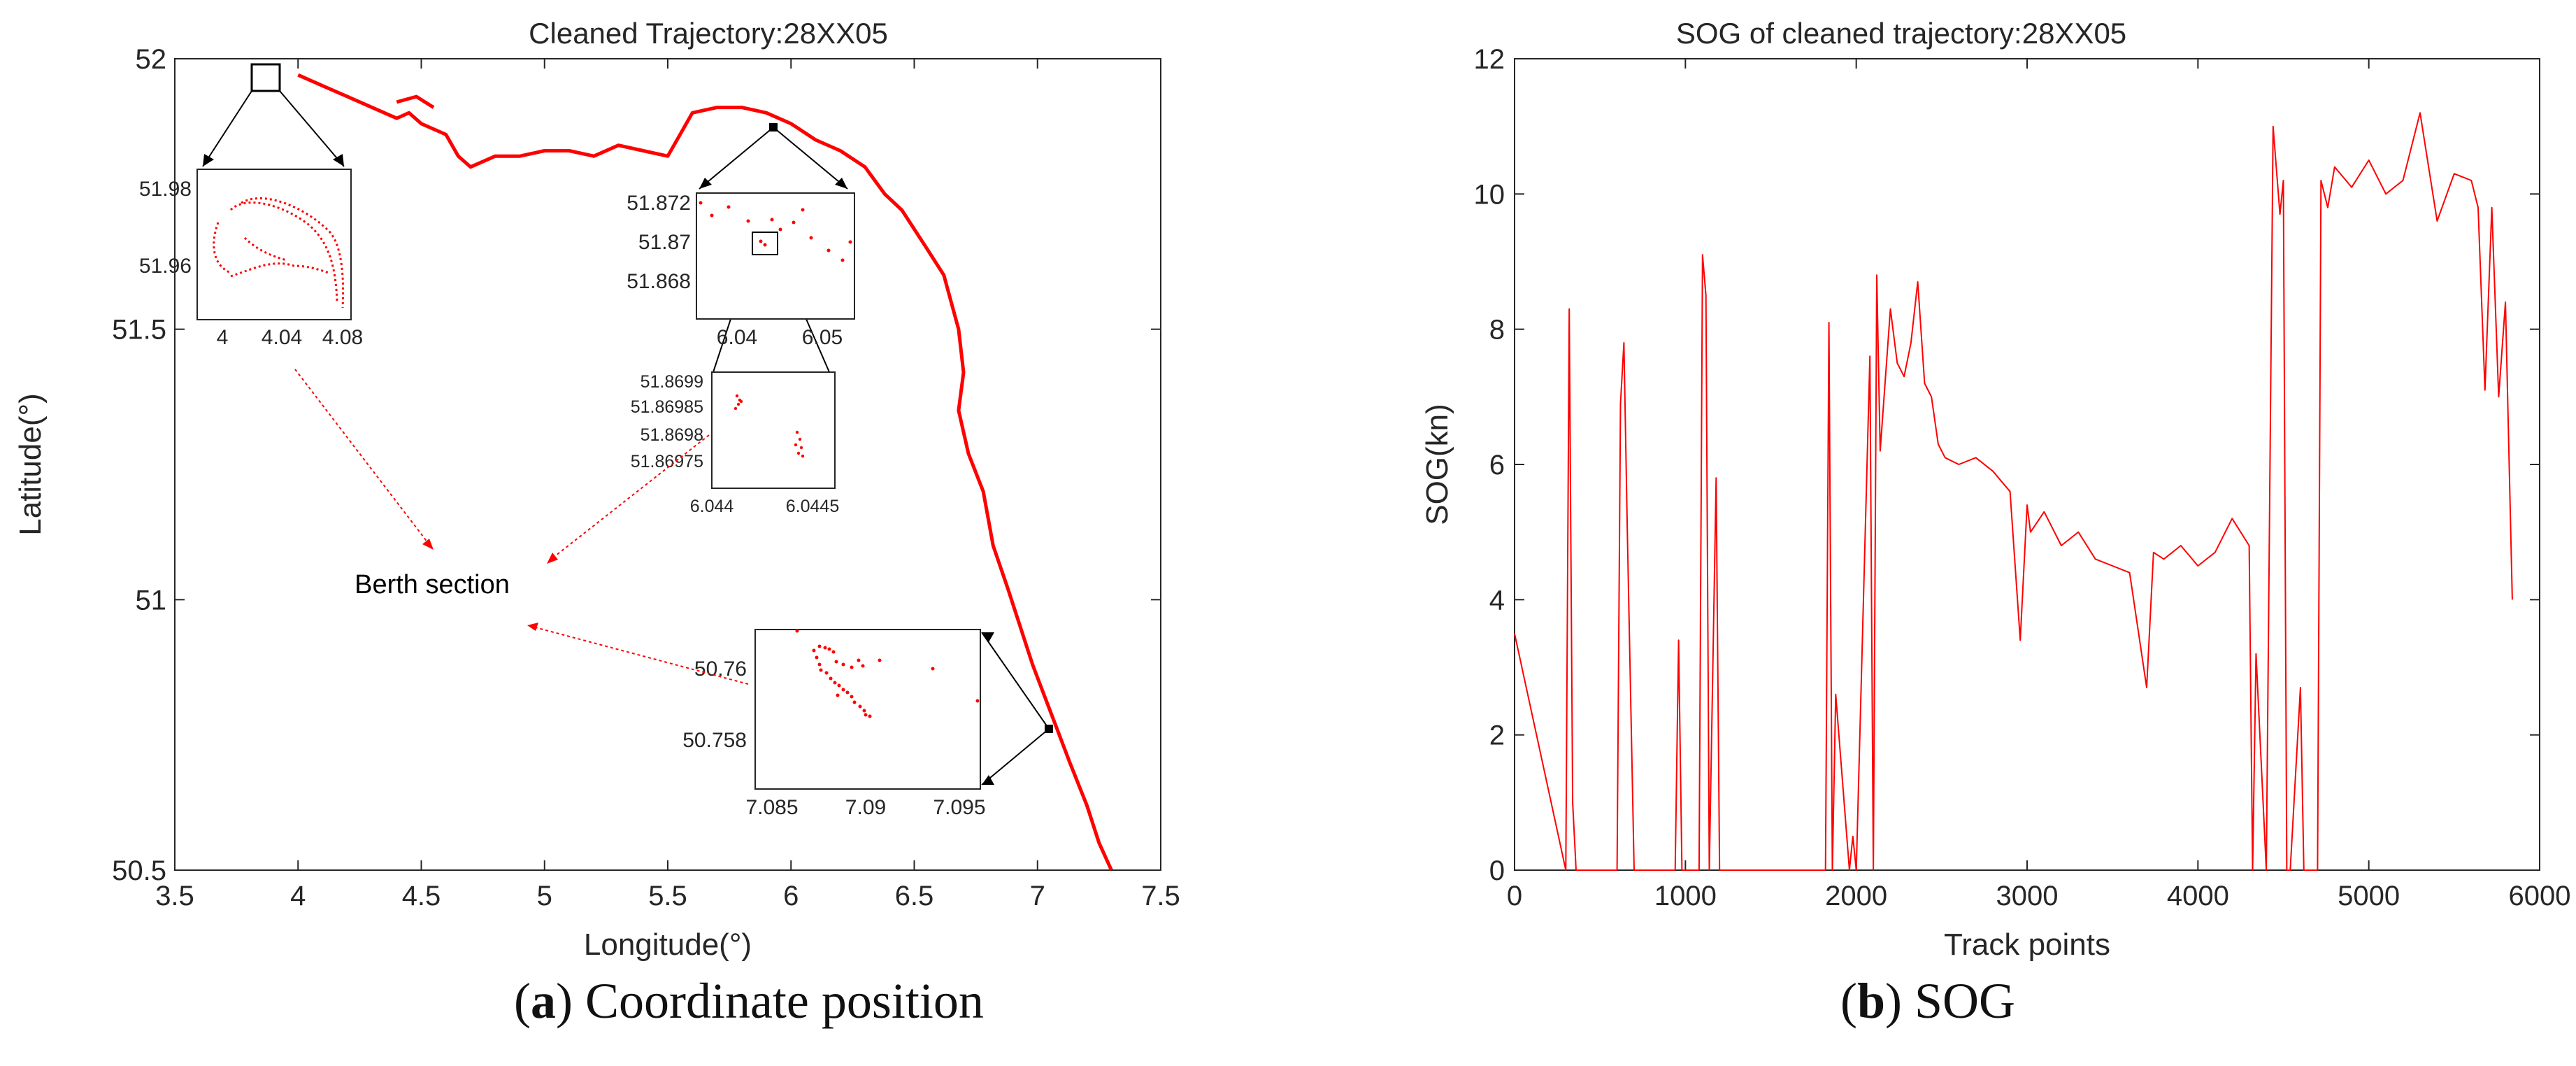  Describe the element at coordinates (667, 896) in the screenshot. I see `trajectory-xtick-label: 5.5` at that location.